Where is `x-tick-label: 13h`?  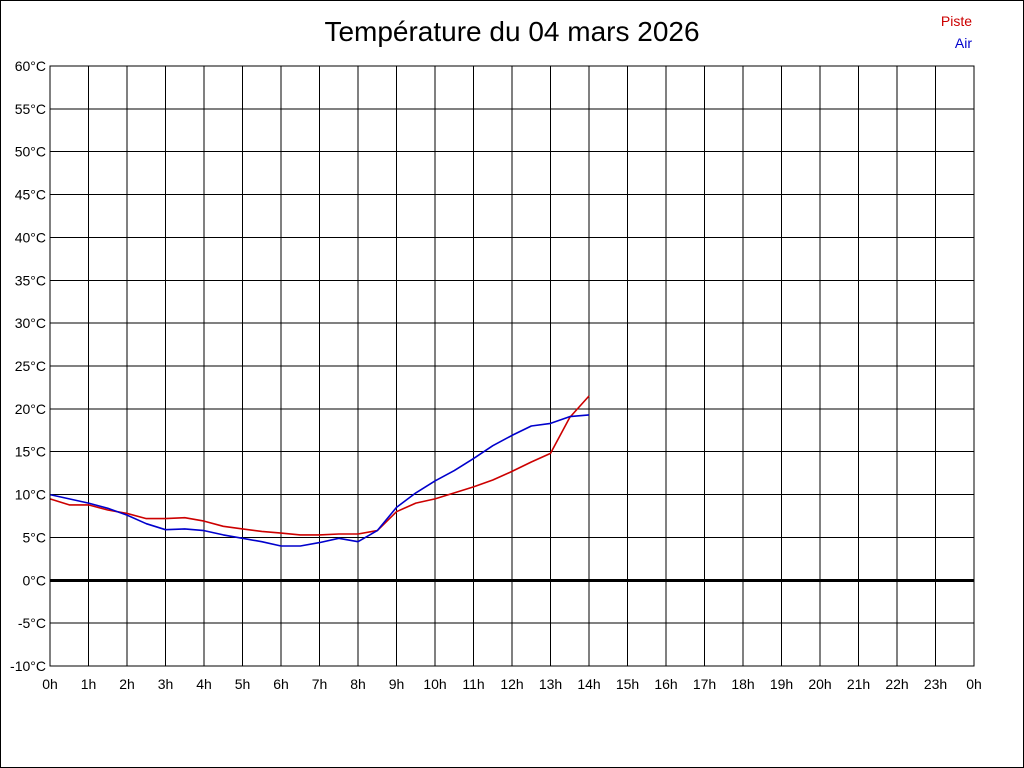 x-tick-label: 13h is located at coordinates (550, 684).